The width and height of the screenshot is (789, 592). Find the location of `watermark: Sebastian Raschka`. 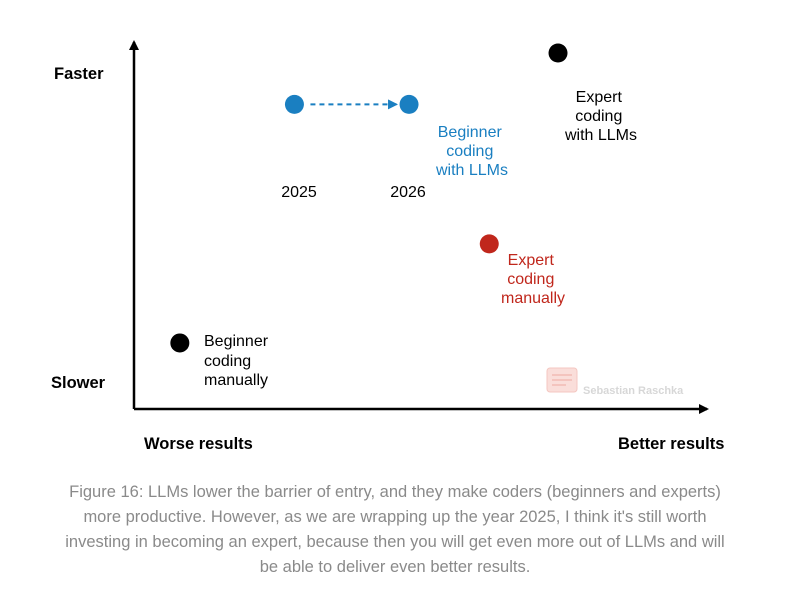

watermark: Sebastian Raschka is located at coordinates (615, 382).